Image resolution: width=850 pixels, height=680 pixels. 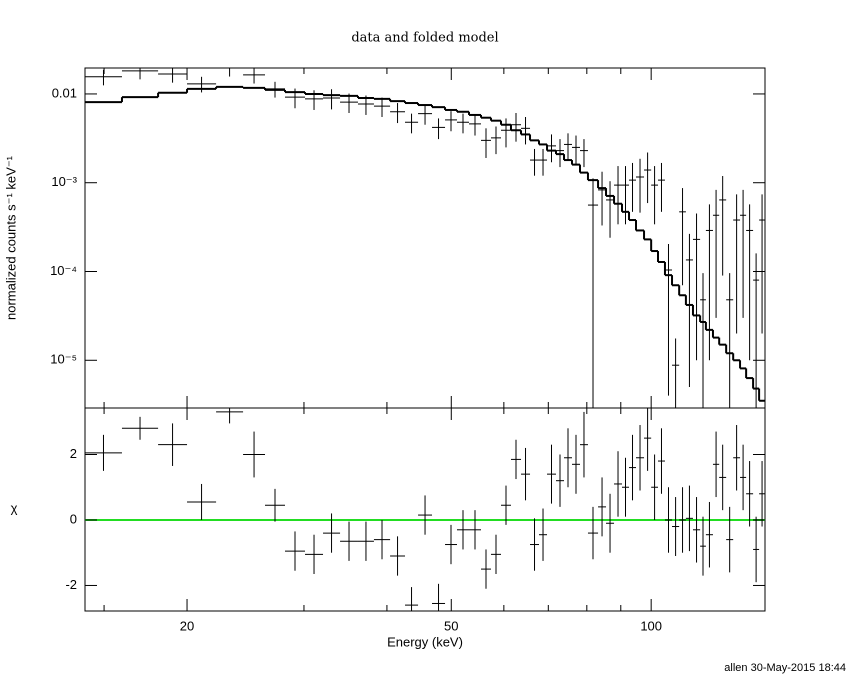 What do you see at coordinates (10, 237) in the screenshot?
I see `y-axis-label: normalized counts s⁻¹ keV⁻¹` at bounding box center [10, 237].